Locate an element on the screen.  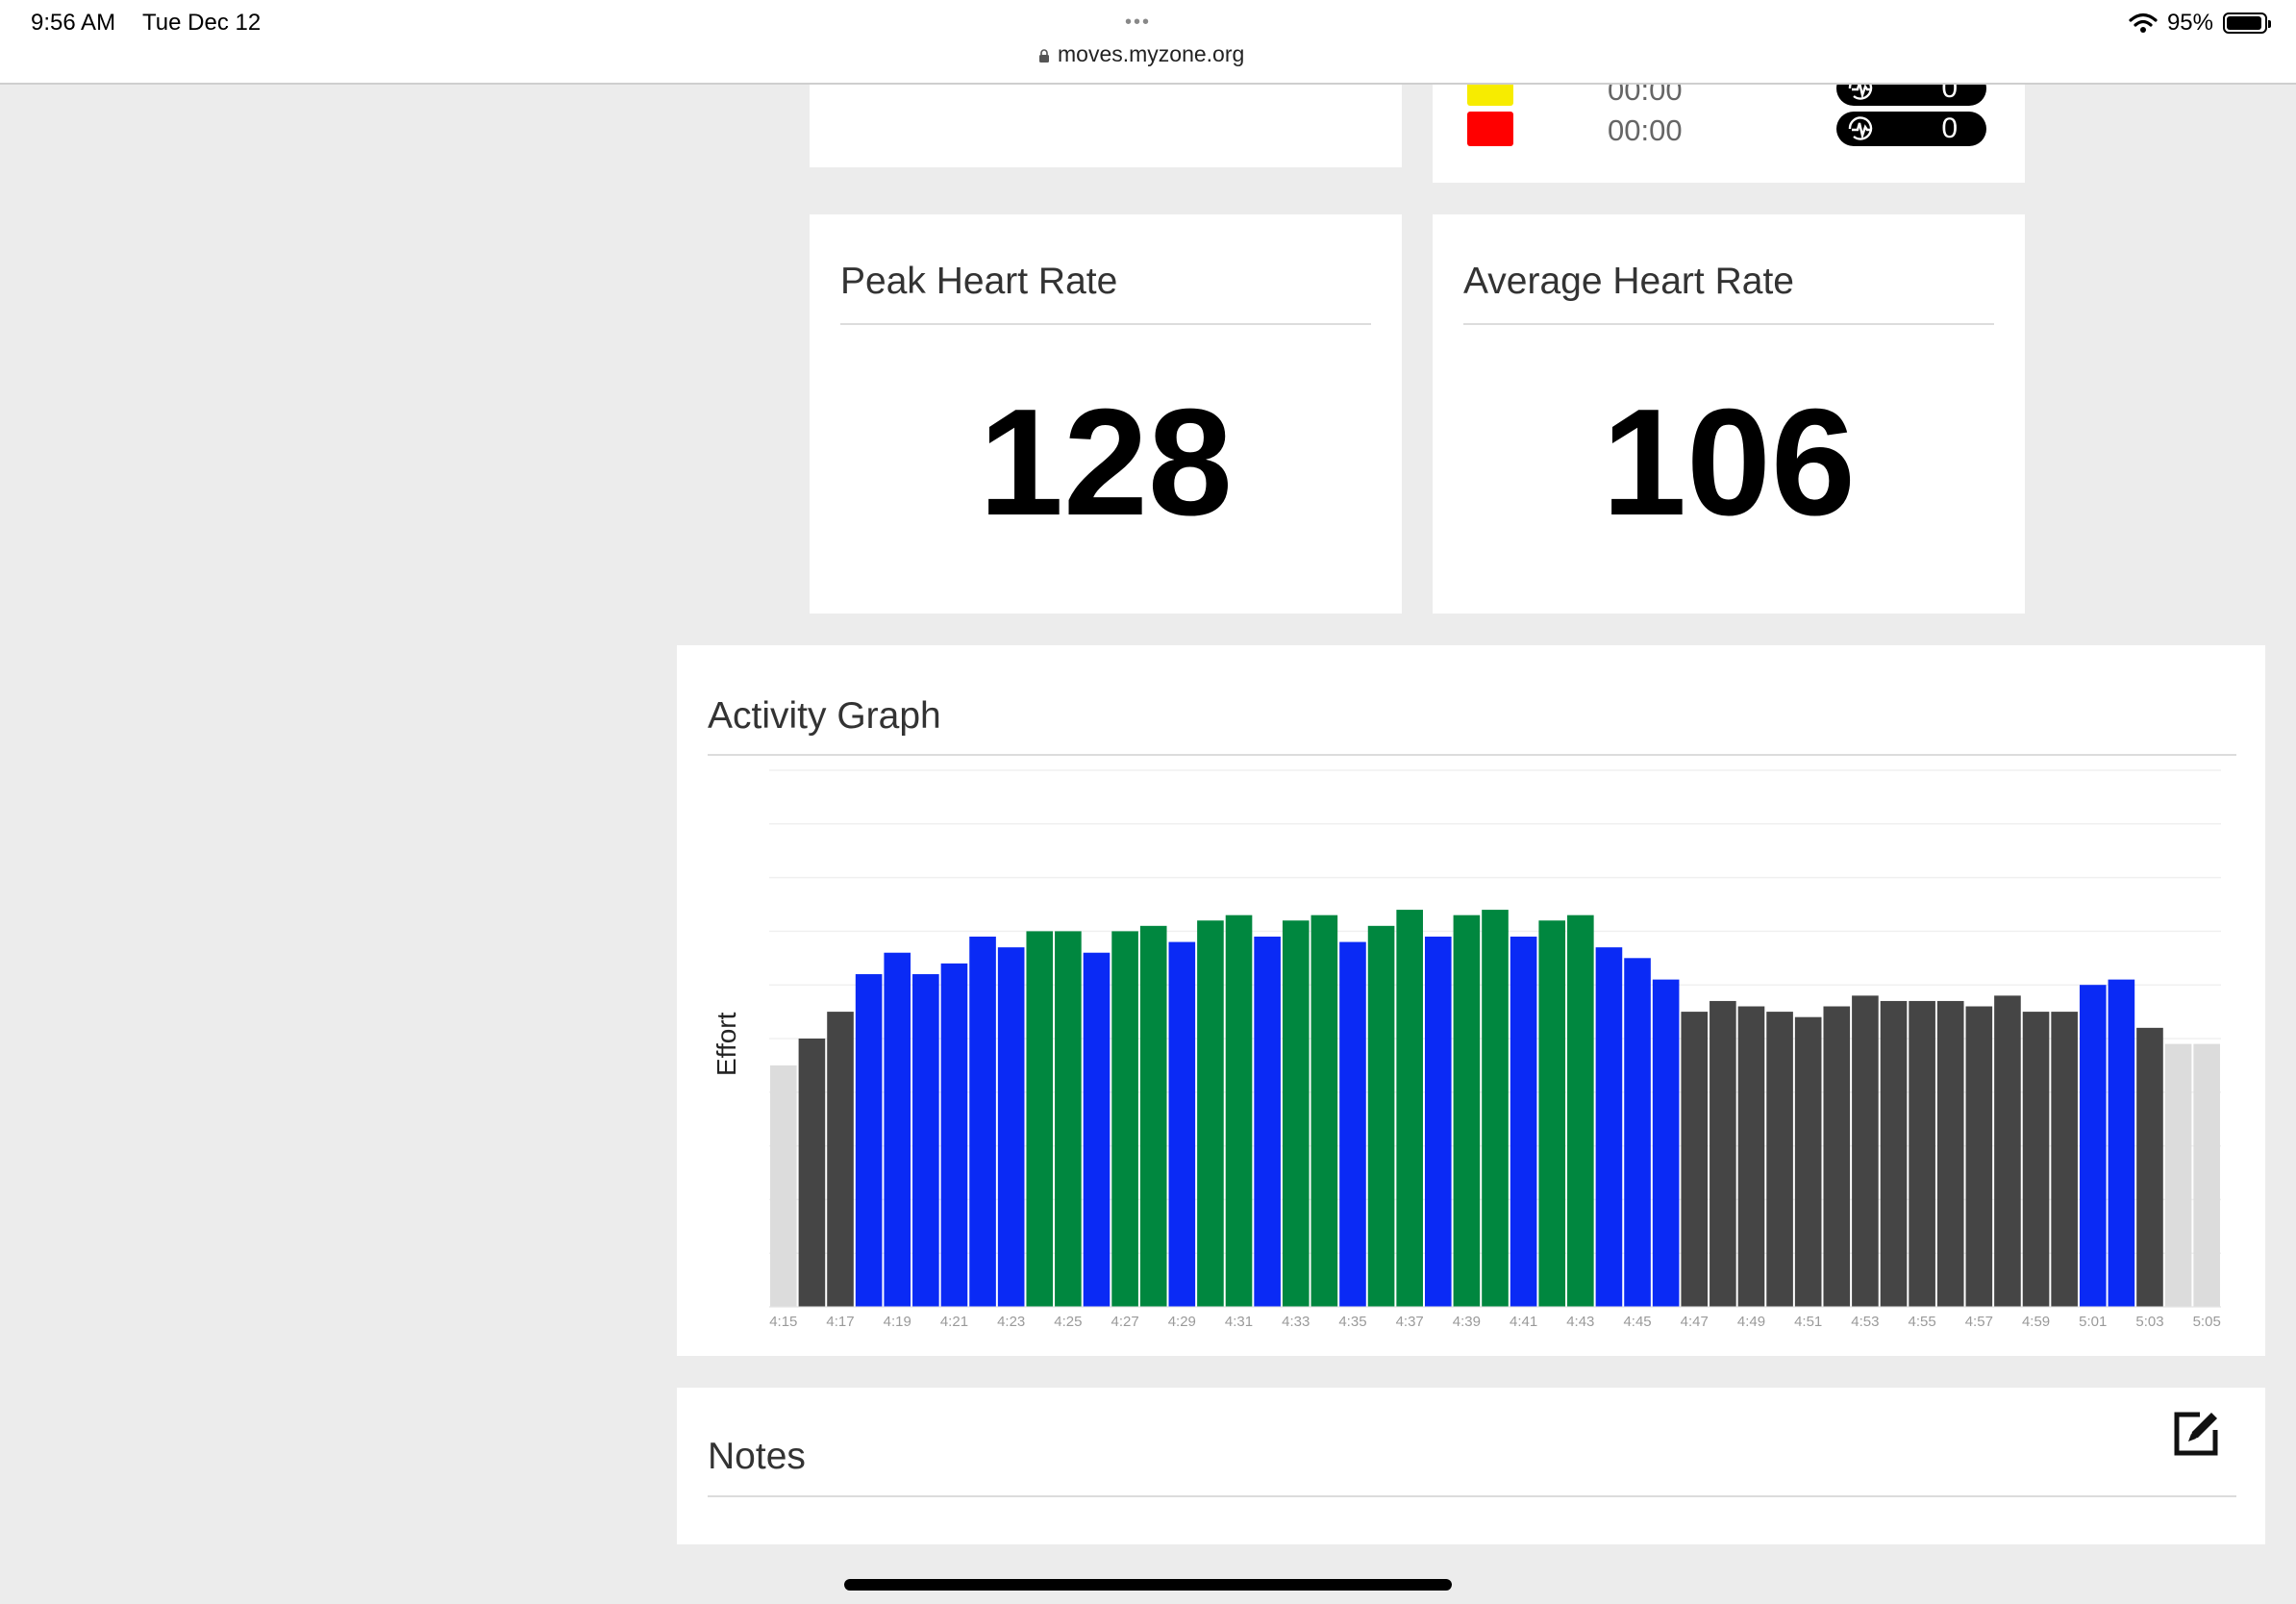
chart-tick-label: 4:57 is located at coordinates (1979, 1322).